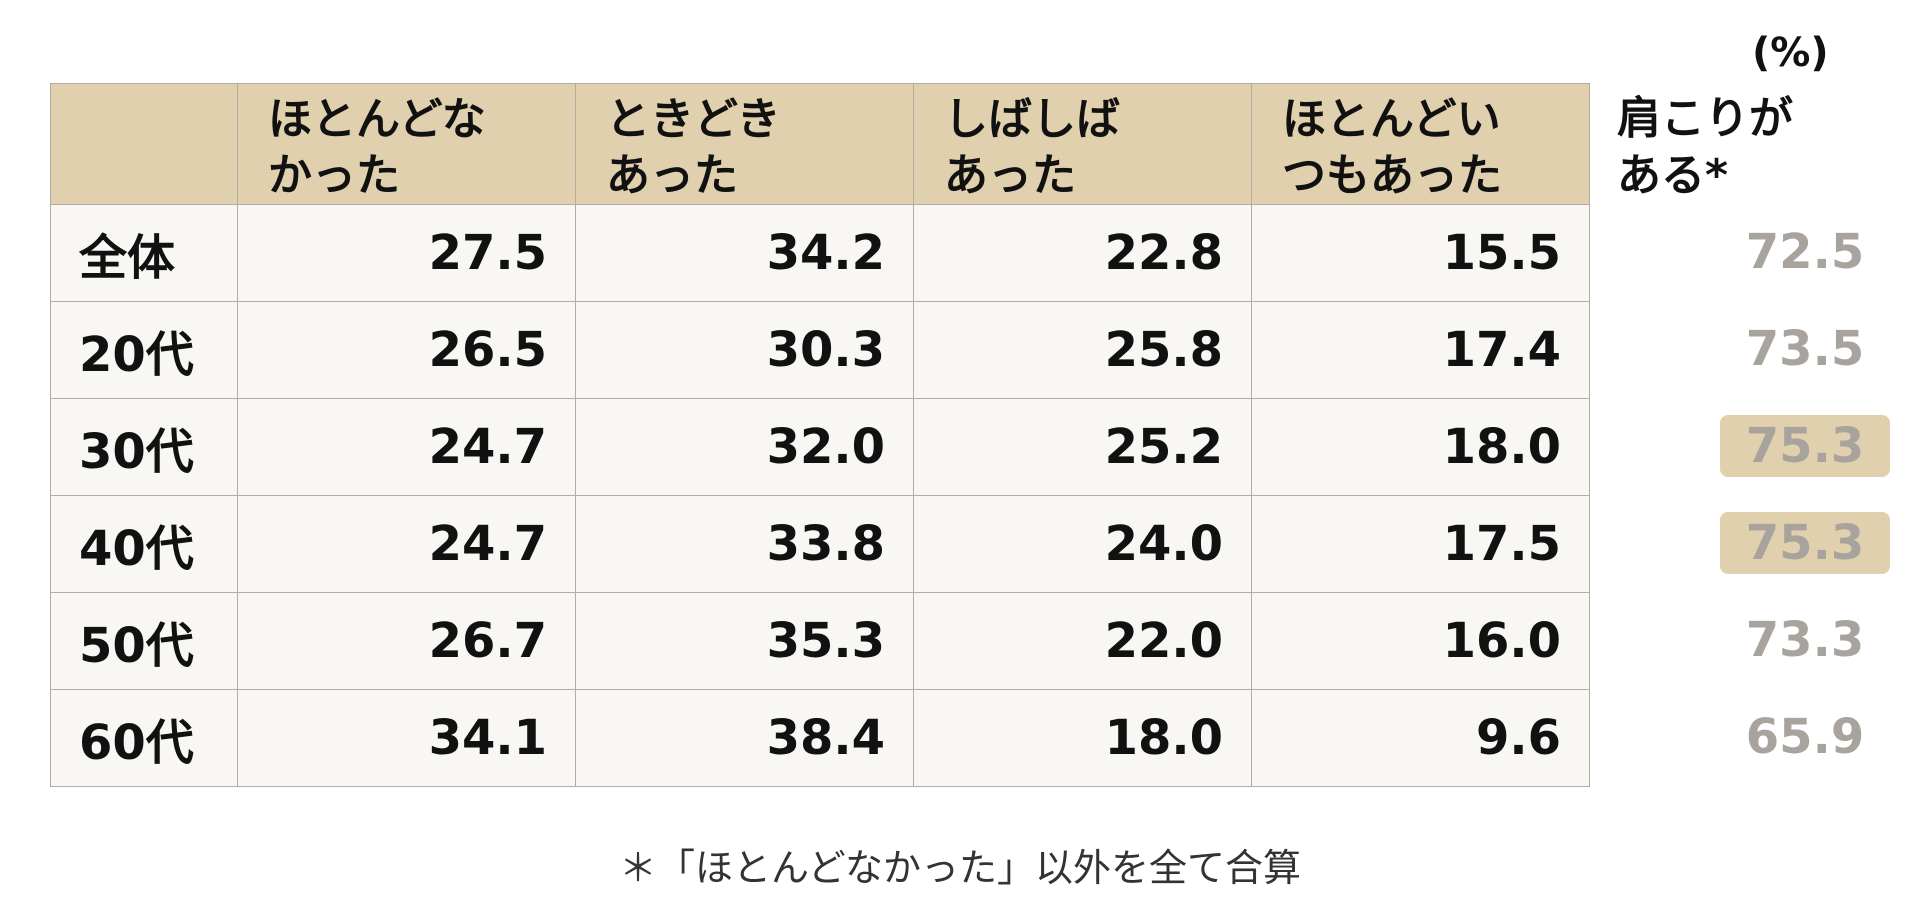 This screenshot has width=1920, height=913. Describe the element at coordinates (144, 350) in the screenshot. I see `row-label: 20代` at that location.